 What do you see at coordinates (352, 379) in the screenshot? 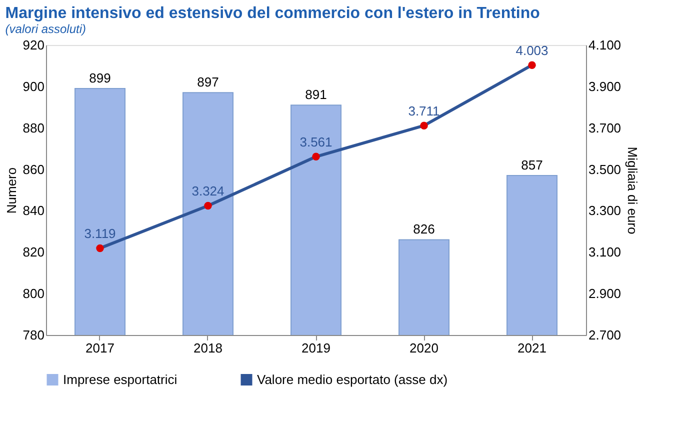
I see `legend-label: Valore medio esportato (asse dx)` at bounding box center [352, 379].